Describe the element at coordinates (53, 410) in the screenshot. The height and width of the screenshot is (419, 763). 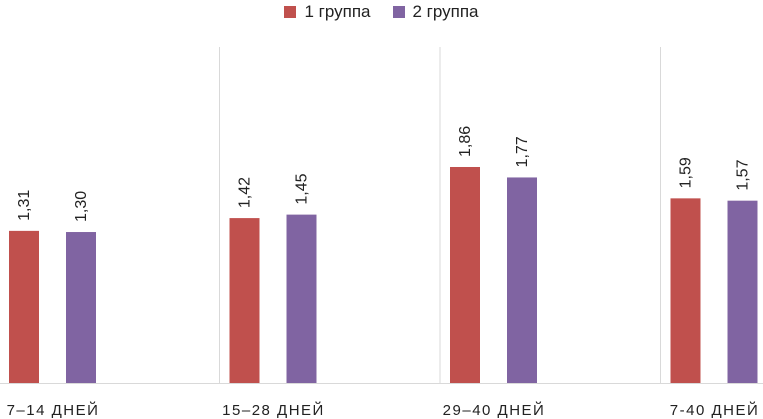
I see `x-tick-label: 7–14 ДНЕЙ` at that location.